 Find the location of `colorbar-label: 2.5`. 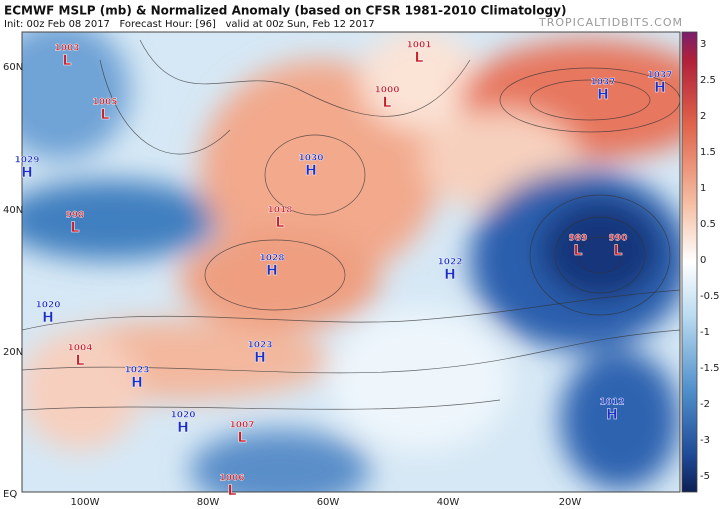

colorbar-label: 2.5 is located at coordinates (708, 80).